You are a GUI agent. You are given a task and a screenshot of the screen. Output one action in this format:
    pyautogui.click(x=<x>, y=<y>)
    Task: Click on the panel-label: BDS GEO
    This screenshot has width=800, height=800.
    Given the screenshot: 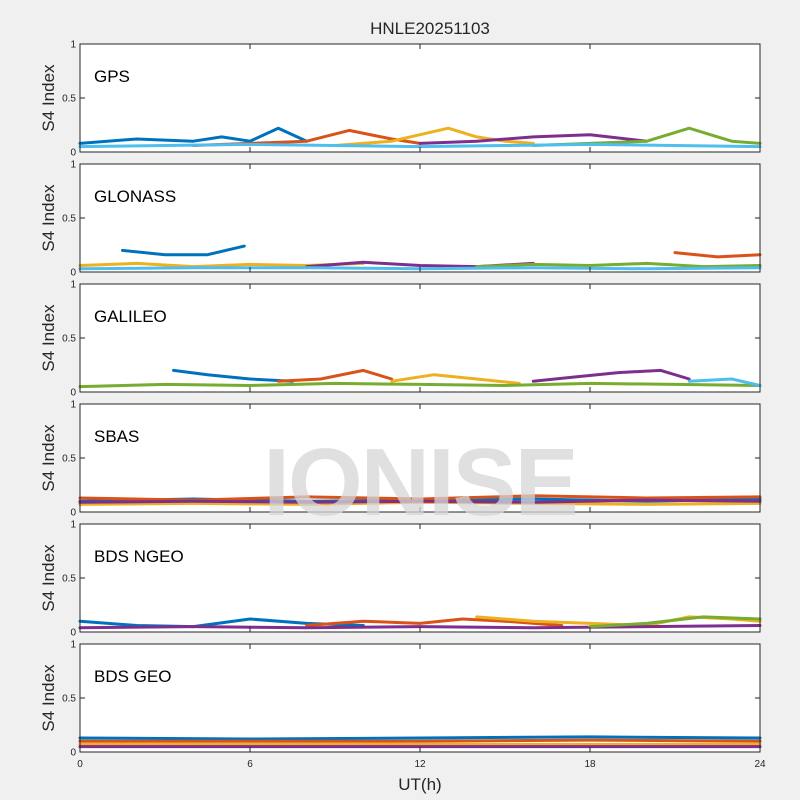 What is the action you would take?
    pyautogui.click(x=132, y=676)
    